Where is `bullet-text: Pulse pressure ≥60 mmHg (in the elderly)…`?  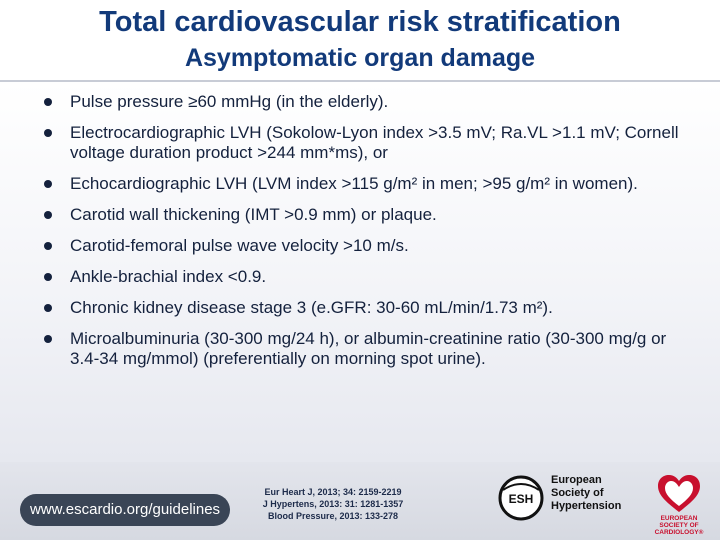 bullet-text: Pulse pressure ≥60 mmHg (in the elderly)… is located at coordinates (229, 101).